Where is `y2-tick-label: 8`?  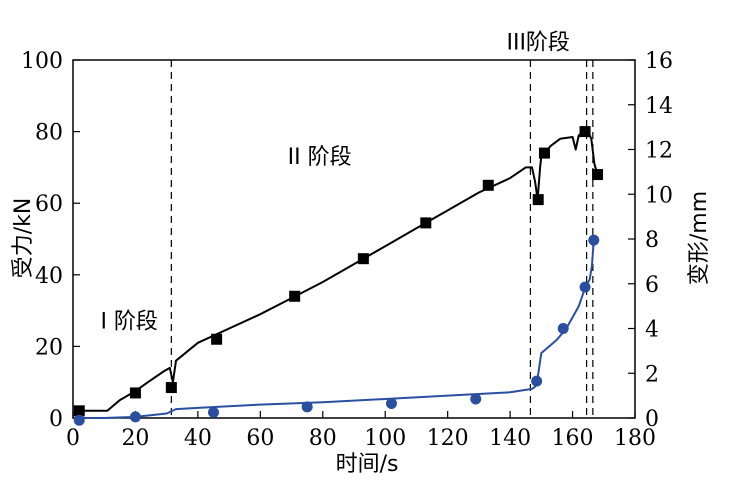 y2-tick-label: 8 is located at coordinates (652, 240).